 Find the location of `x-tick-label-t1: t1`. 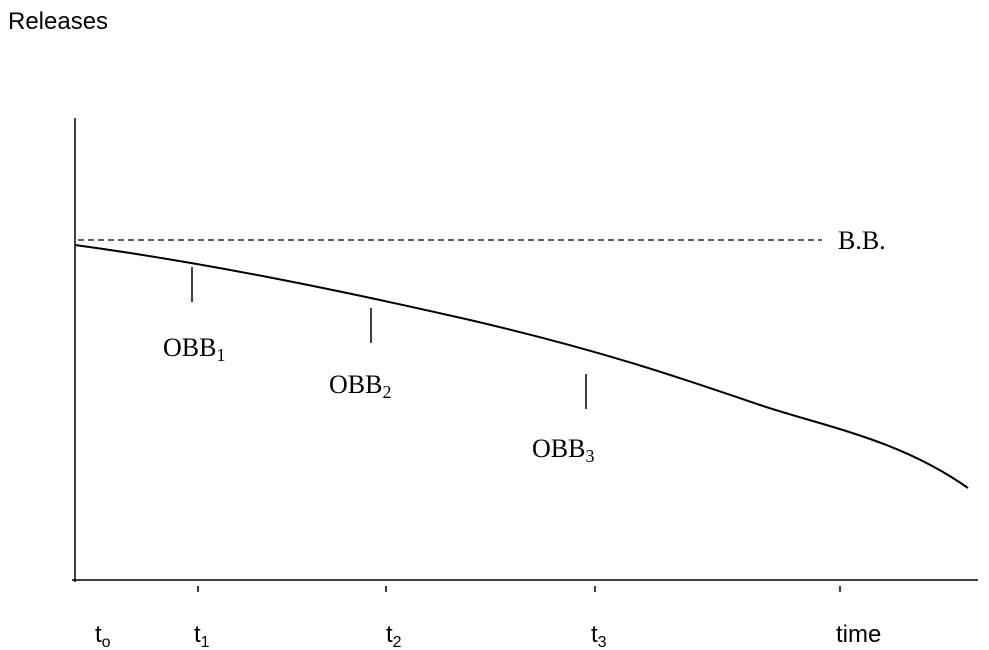

x-tick-label-t1: t1 is located at coordinates (202, 635).